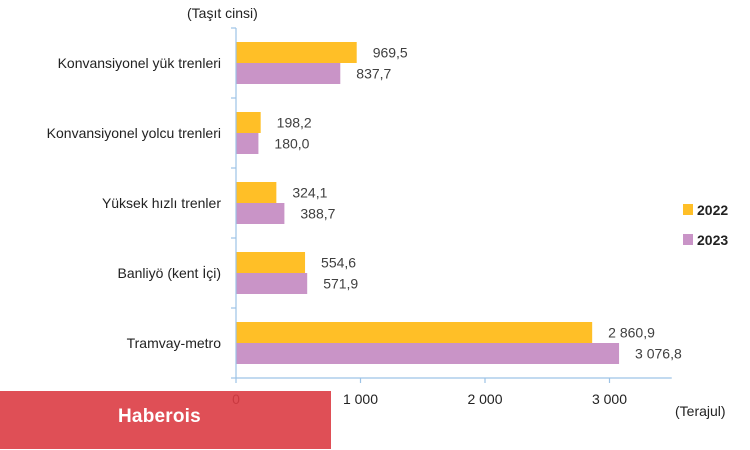 This screenshot has height=450, width=750. I want to click on data-label: 837,7, so click(373, 74).